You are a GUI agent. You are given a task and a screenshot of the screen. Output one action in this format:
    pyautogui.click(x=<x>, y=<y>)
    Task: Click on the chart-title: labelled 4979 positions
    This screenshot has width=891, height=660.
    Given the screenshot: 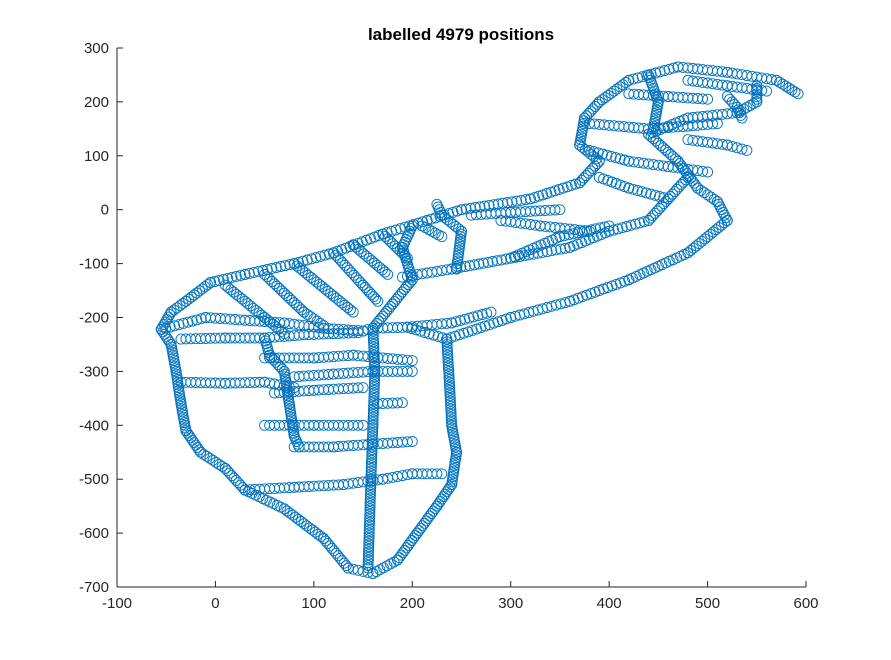 What is the action you would take?
    pyautogui.click(x=461, y=34)
    